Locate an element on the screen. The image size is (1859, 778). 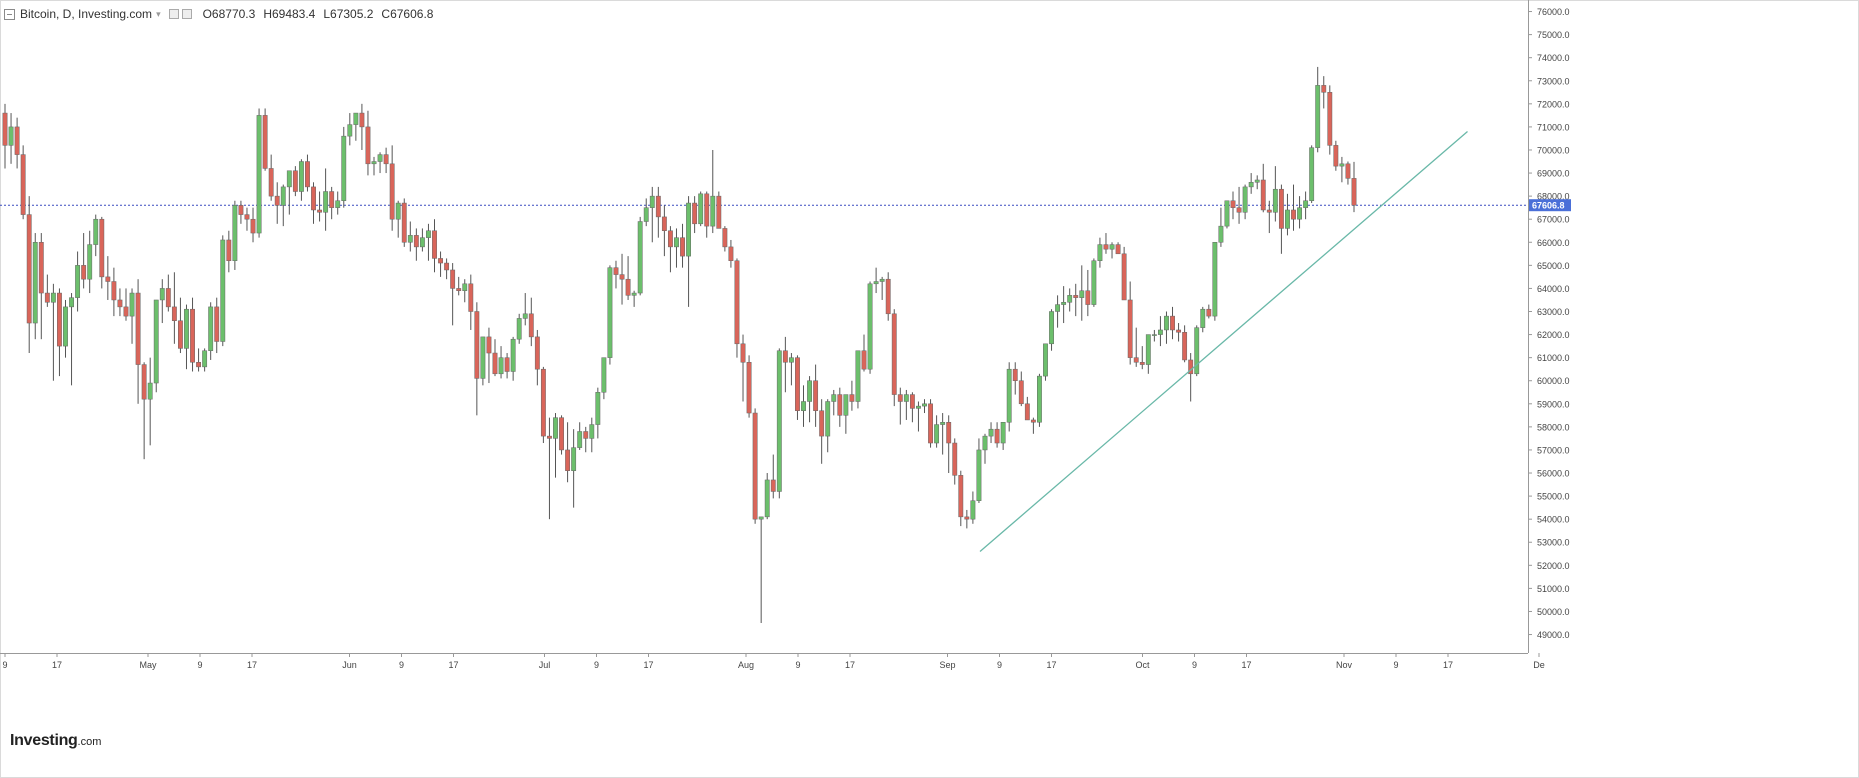
x-tick-label: Sep is located at coordinates (947, 665).